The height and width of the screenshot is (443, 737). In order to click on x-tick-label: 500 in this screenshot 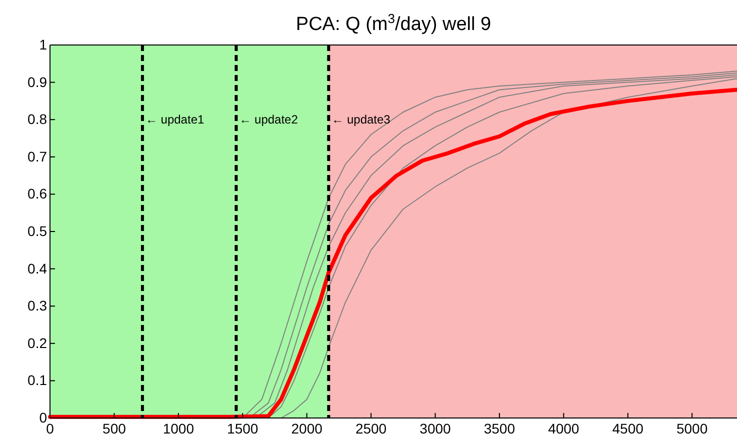, I will do `click(114, 428)`.